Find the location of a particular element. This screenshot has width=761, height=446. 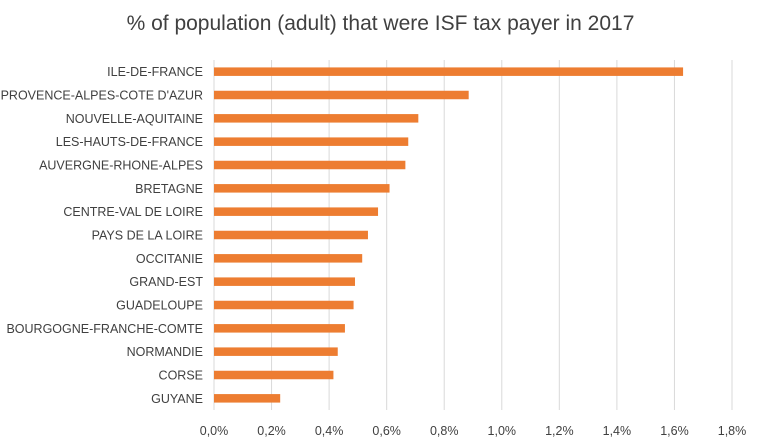

category-label: OCCITANIE is located at coordinates (169, 259).